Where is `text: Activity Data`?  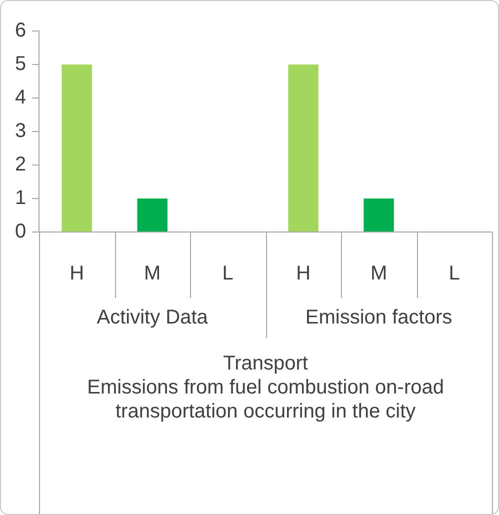
text: Activity Data is located at coordinates (152, 317).